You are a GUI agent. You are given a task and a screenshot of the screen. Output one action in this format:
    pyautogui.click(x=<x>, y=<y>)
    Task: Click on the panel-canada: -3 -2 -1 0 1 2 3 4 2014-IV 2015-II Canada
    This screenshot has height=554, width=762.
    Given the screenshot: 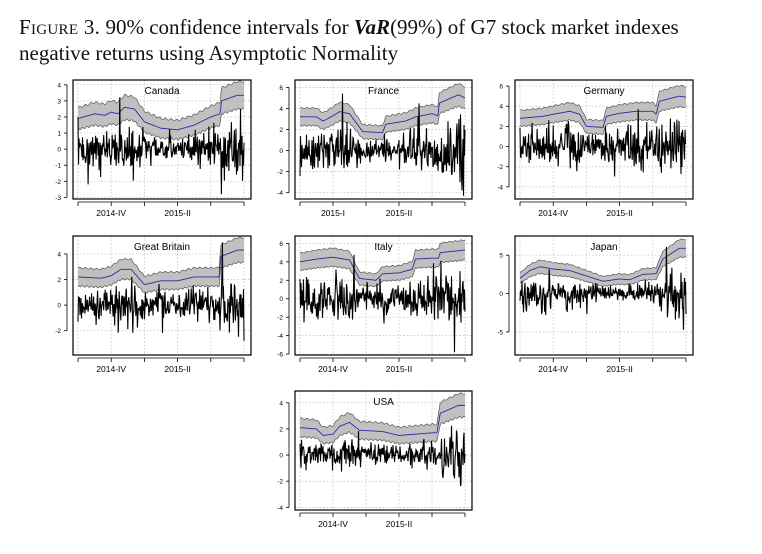 What is the action you would take?
    pyautogui.click(x=153, y=148)
    